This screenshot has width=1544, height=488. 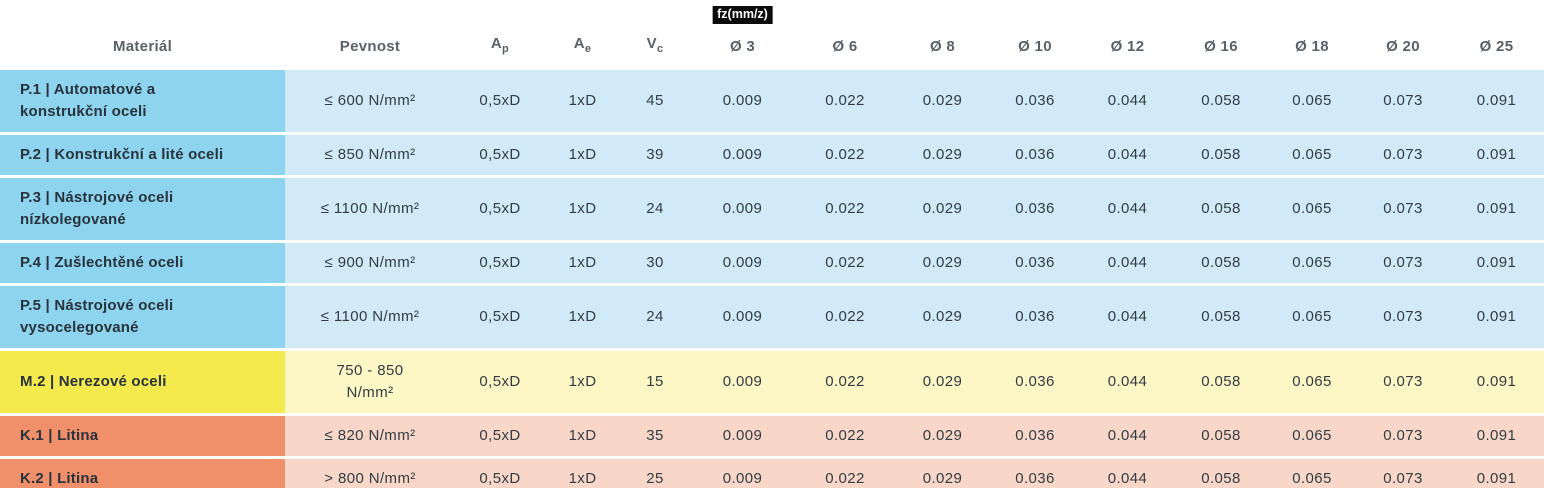 What do you see at coordinates (742, 15) in the screenshot?
I see `fz-unit-badge: fz(mm/z)` at bounding box center [742, 15].